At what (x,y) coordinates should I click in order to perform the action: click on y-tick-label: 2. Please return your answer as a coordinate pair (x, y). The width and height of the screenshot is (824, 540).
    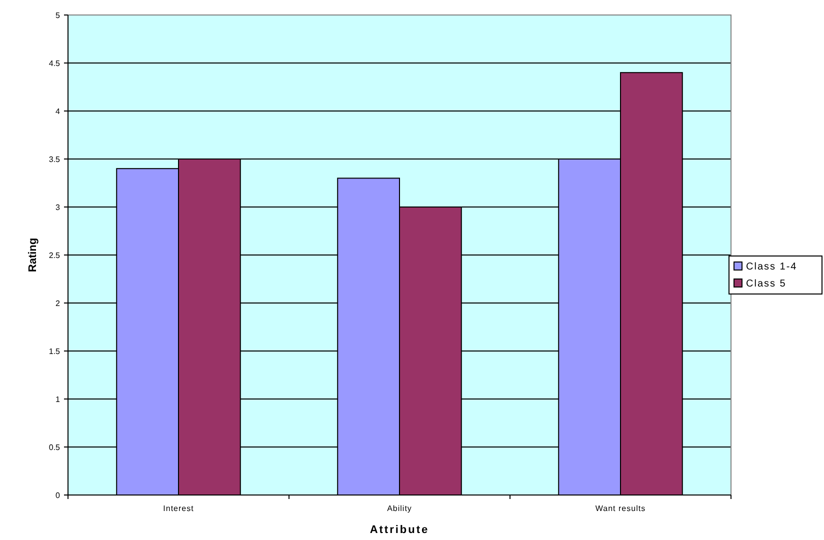
    Looking at the image, I should click on (58, 303).